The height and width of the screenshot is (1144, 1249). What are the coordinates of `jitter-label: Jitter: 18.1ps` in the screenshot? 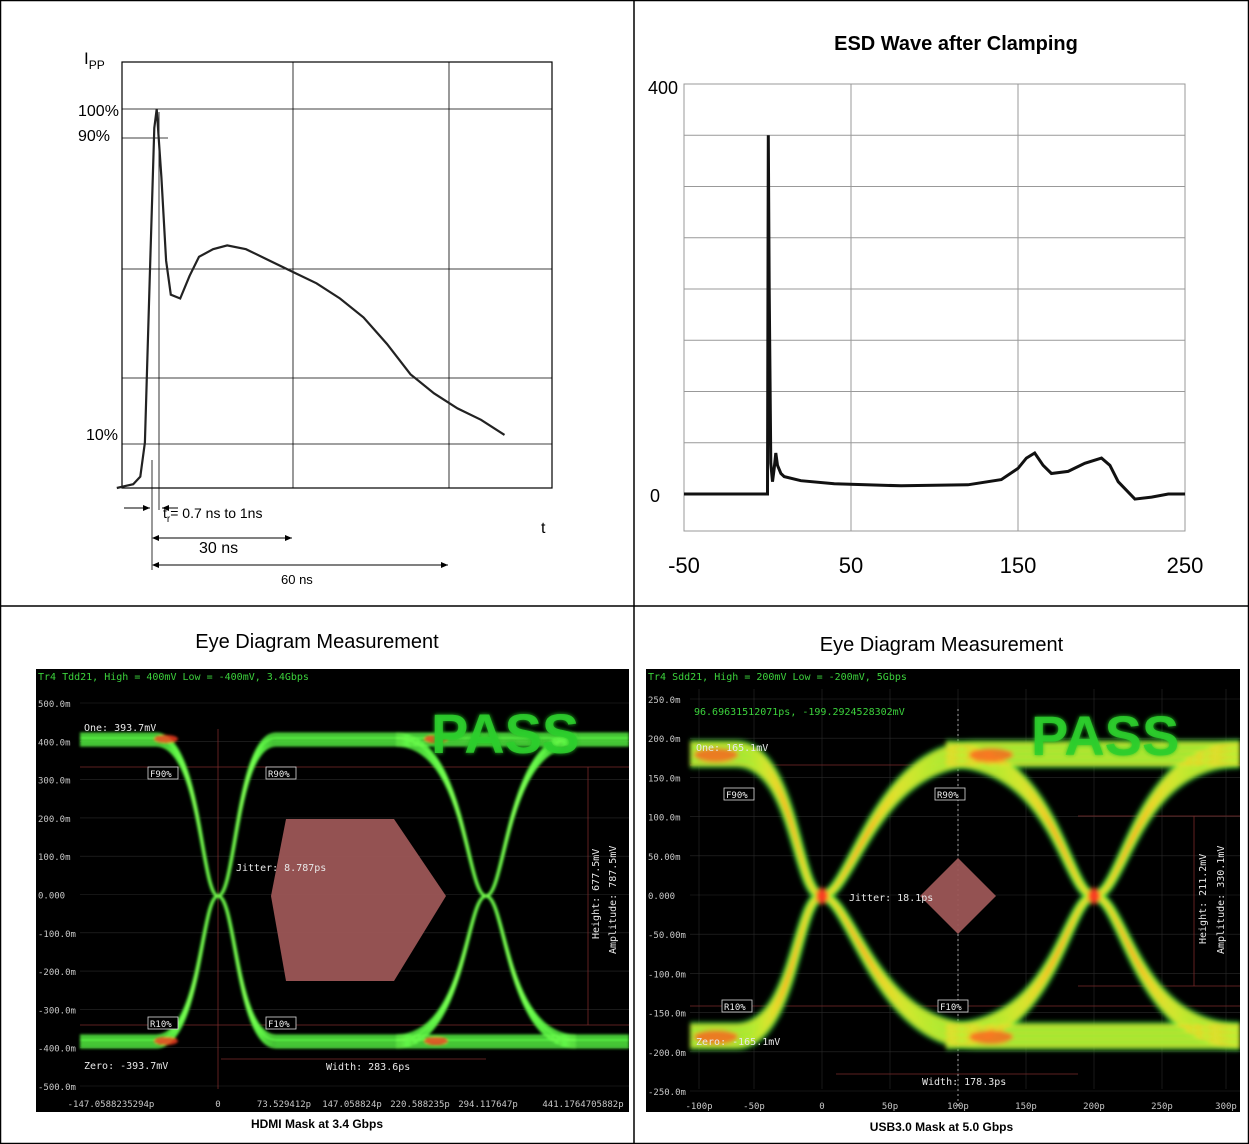 It's located at (891, 898).